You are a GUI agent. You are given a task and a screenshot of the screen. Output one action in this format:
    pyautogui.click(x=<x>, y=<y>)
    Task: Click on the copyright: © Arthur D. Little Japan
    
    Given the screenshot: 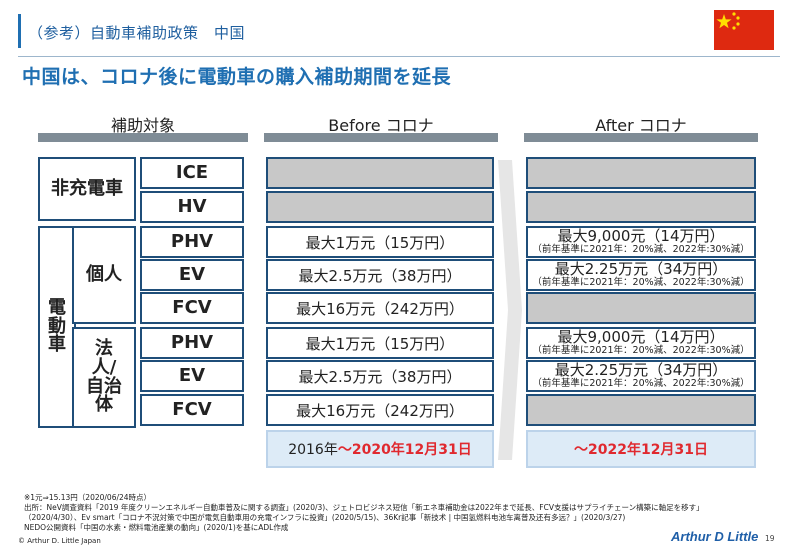 What is the action you would take?
    pyautogui.click(x=59, y=541)
    